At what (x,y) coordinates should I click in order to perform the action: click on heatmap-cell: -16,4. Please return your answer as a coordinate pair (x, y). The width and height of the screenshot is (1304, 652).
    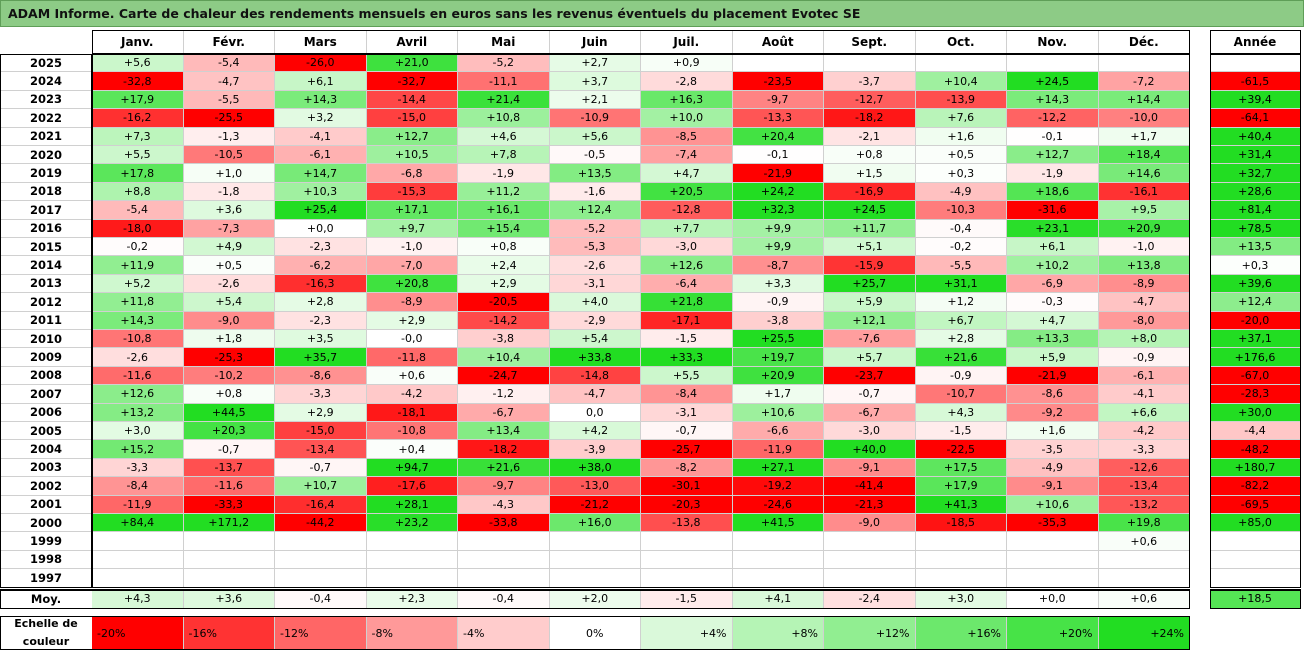
    Looking at the image, I should click on (321, 504).